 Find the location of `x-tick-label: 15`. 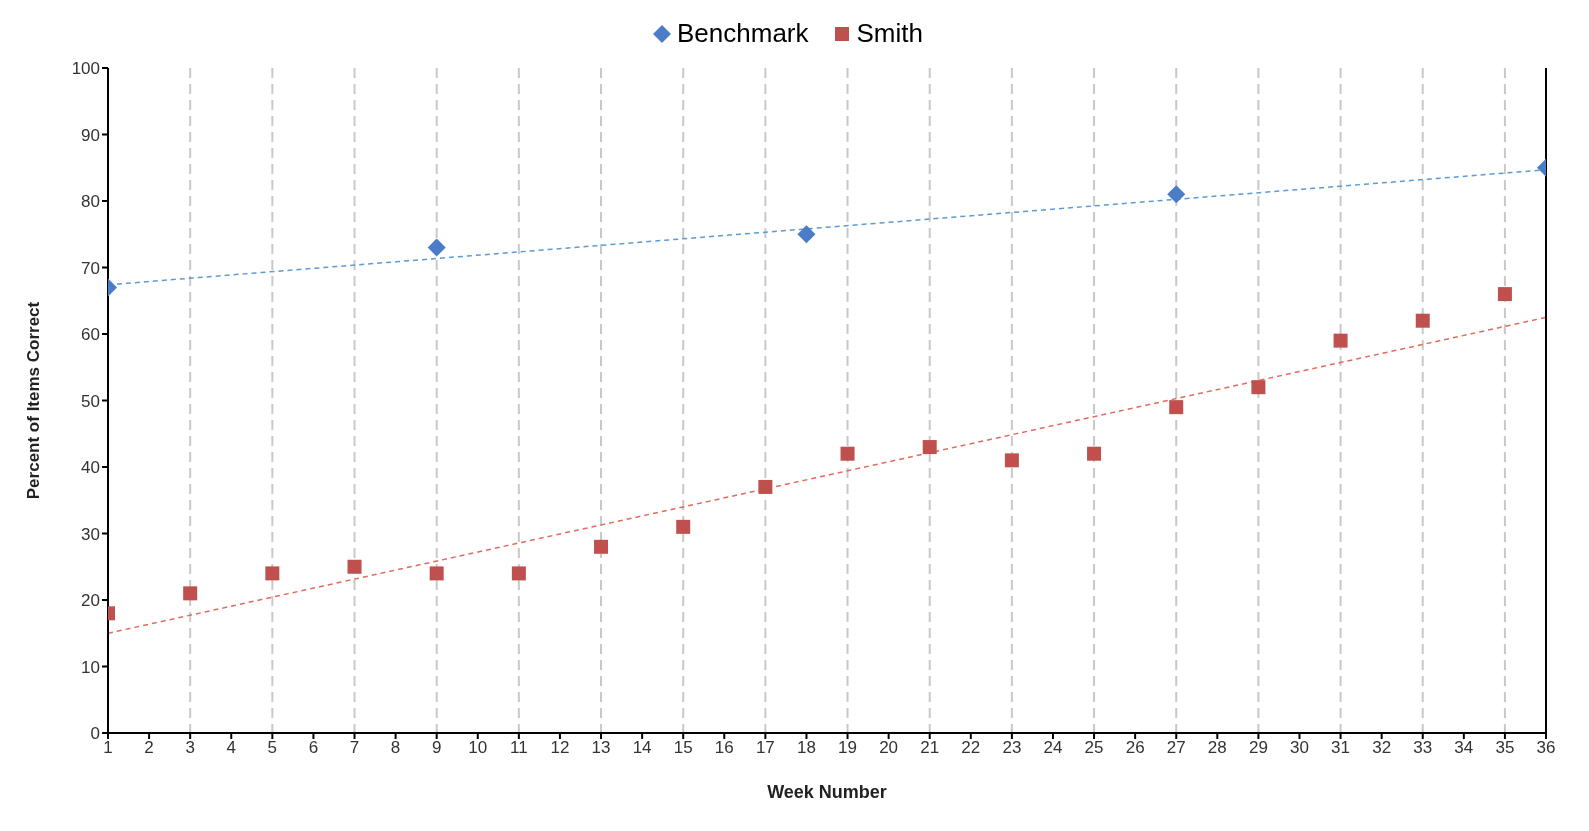

x-tick-label: 15 is located at coordinates (683, 748).